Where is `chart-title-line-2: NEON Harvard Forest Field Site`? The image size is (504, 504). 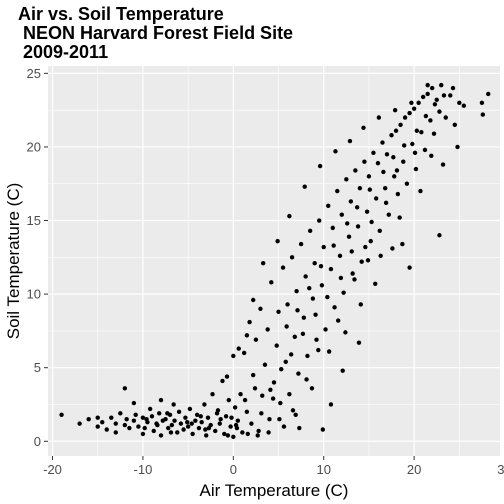
chart-title-line-2: NEON Harvard Forest Field Site is located at coordinates (155, 33).